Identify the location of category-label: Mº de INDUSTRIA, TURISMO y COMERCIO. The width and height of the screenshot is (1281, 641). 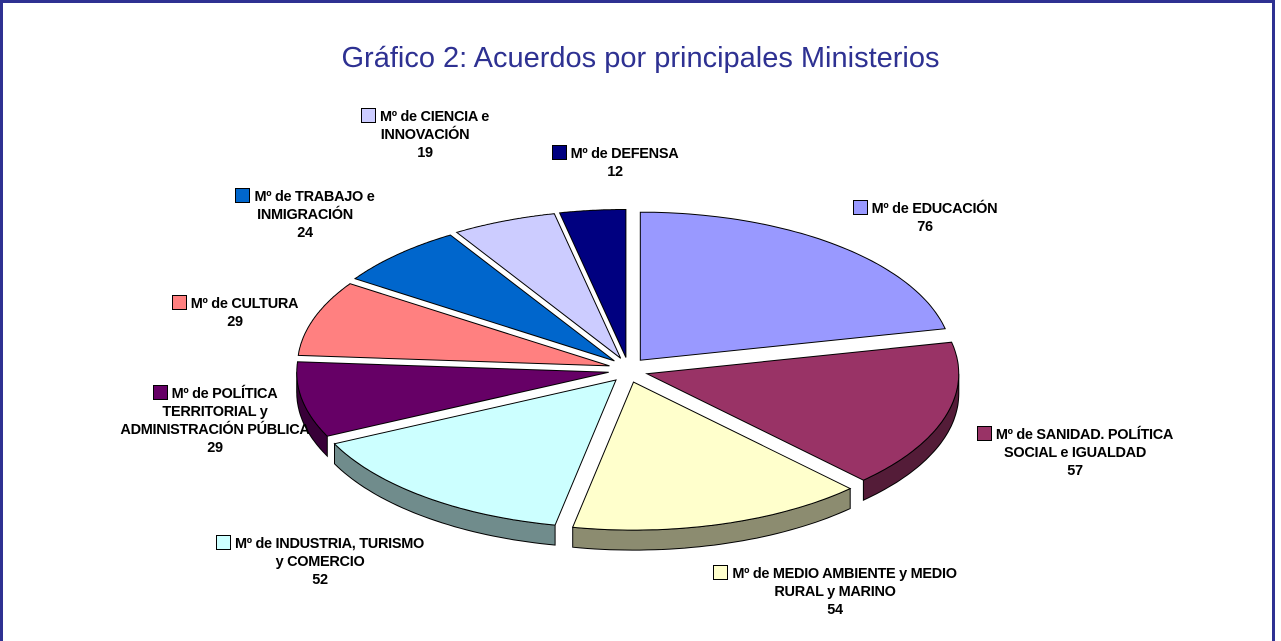
(329, 553).